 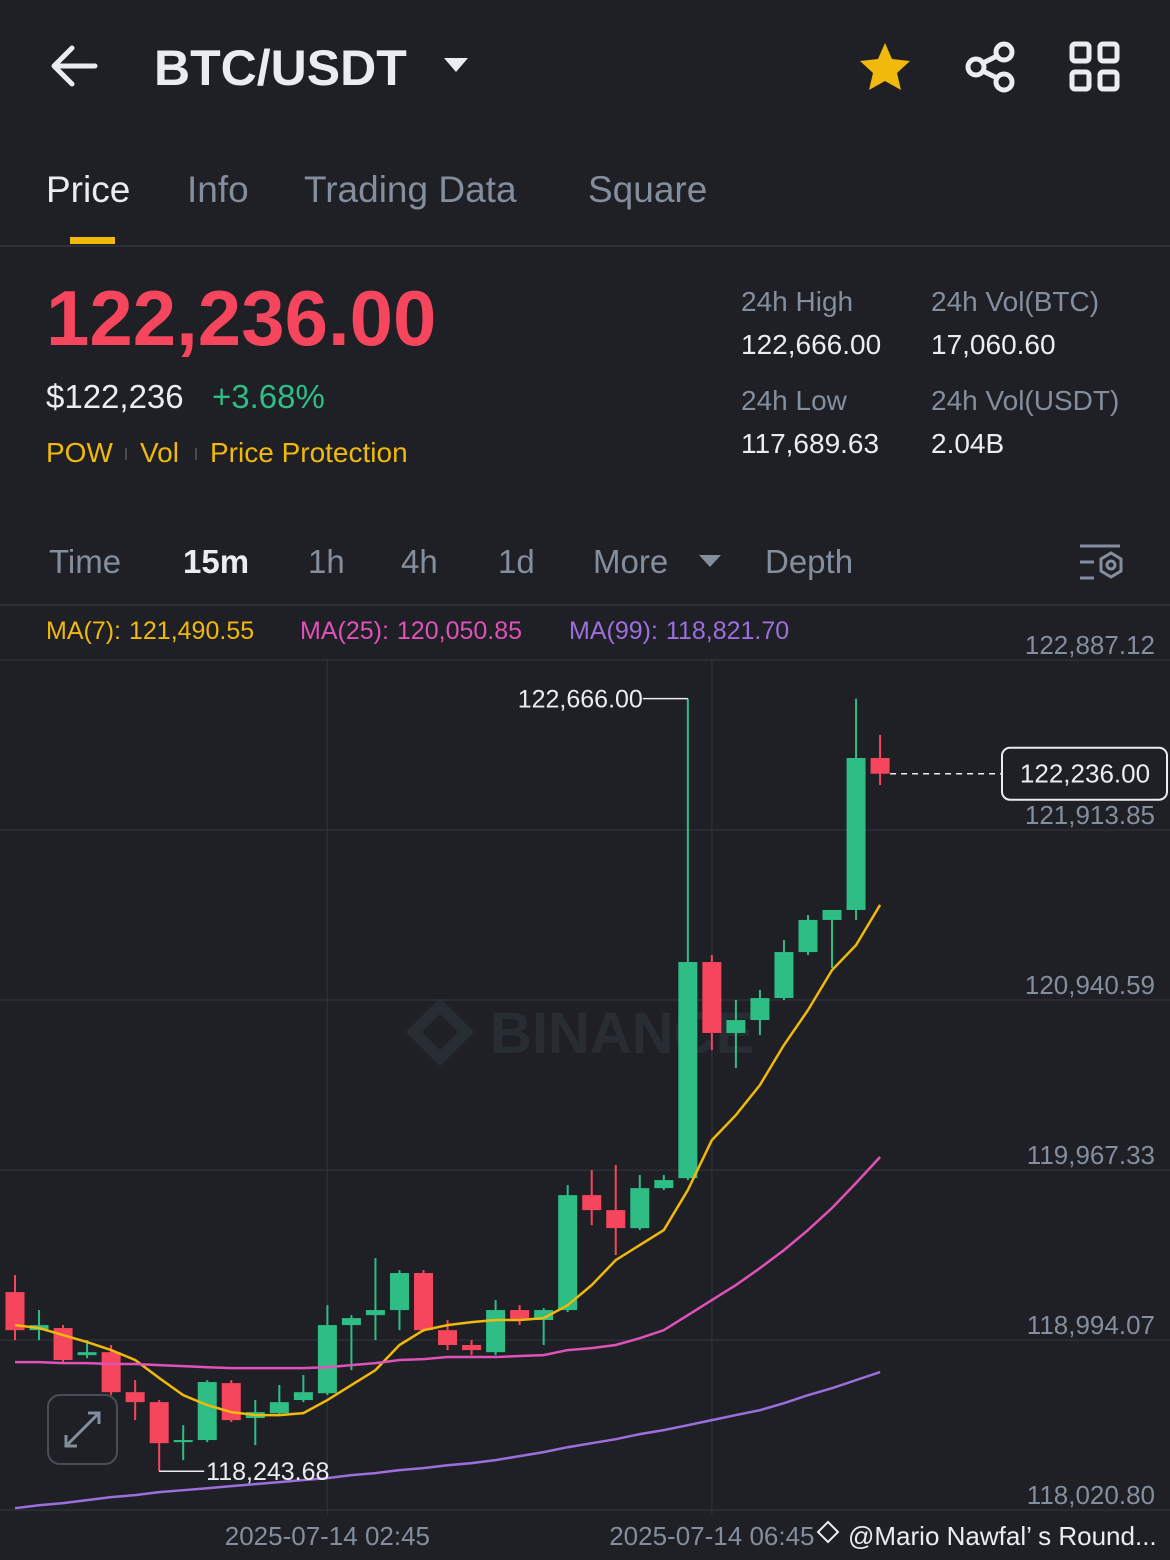 What do you see at coordinates (83, 631) in the screenshot?
I see `ma-label: MA(7):` at bounding box center [83, 631].